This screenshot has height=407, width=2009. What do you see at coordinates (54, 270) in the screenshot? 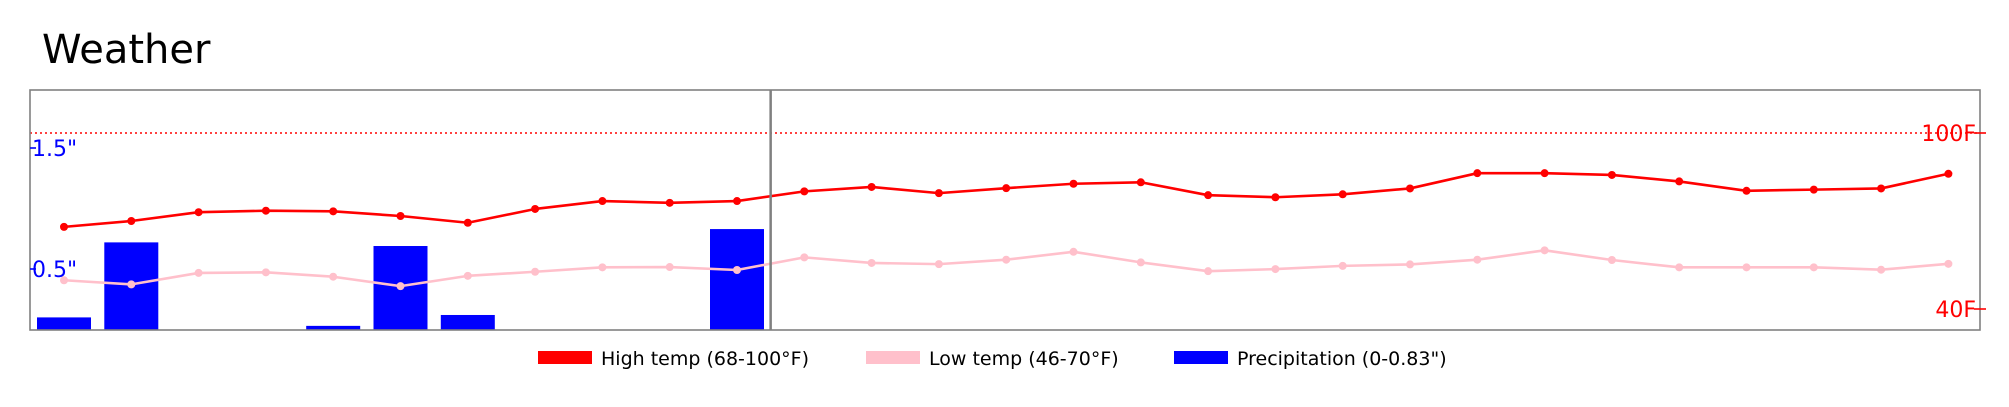
I see `left-axis-label: 0.5"` at bounding box center [54, 270].